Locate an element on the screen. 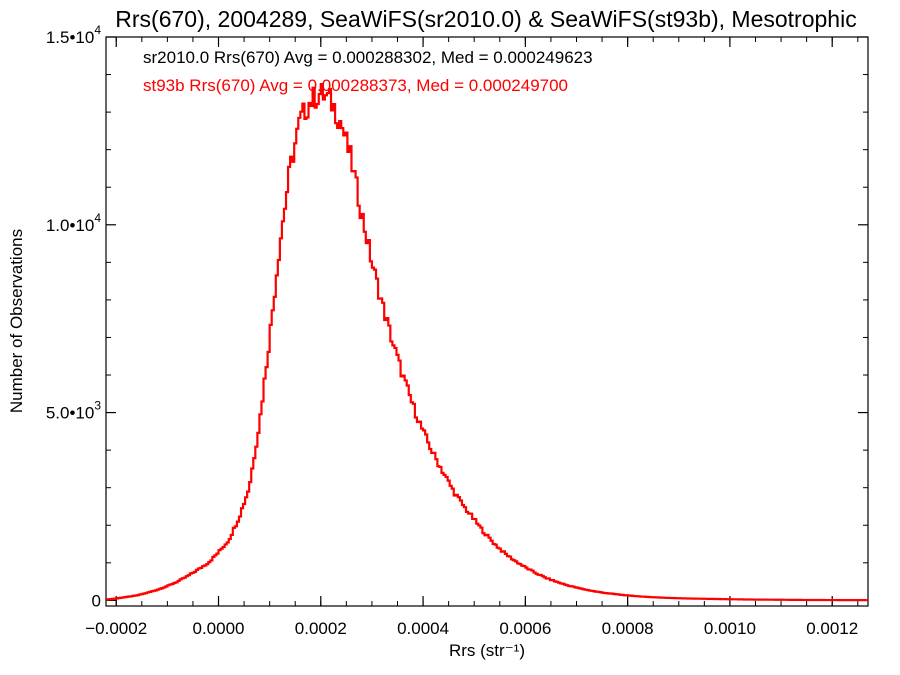 This screenshot has width=900, height=675. y-tick-label: 1.0•104 is located at coordinates (74, 223).